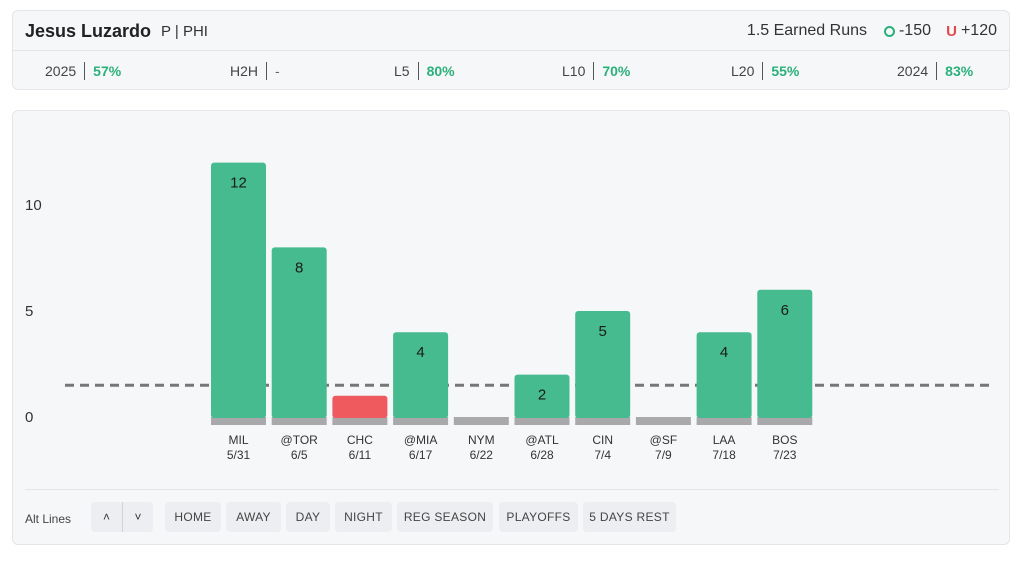 The height and width of the screenshot is (563, 1024). Describe the element at coordinates (806, 30) in the screenshot. I see `market-label: 1.5 Earned Runs` at that location.